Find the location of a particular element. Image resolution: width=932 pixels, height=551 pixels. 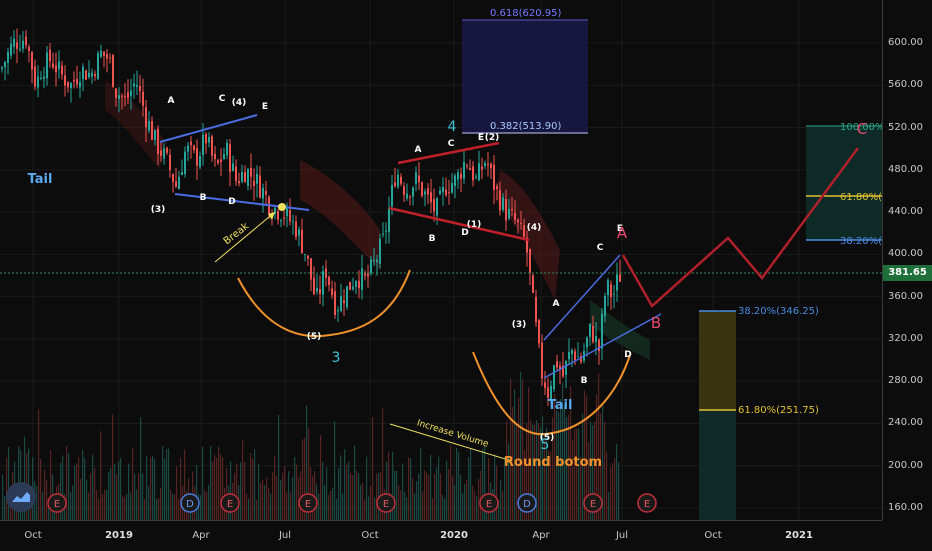

price-axis is located at coordinates (907, 260).